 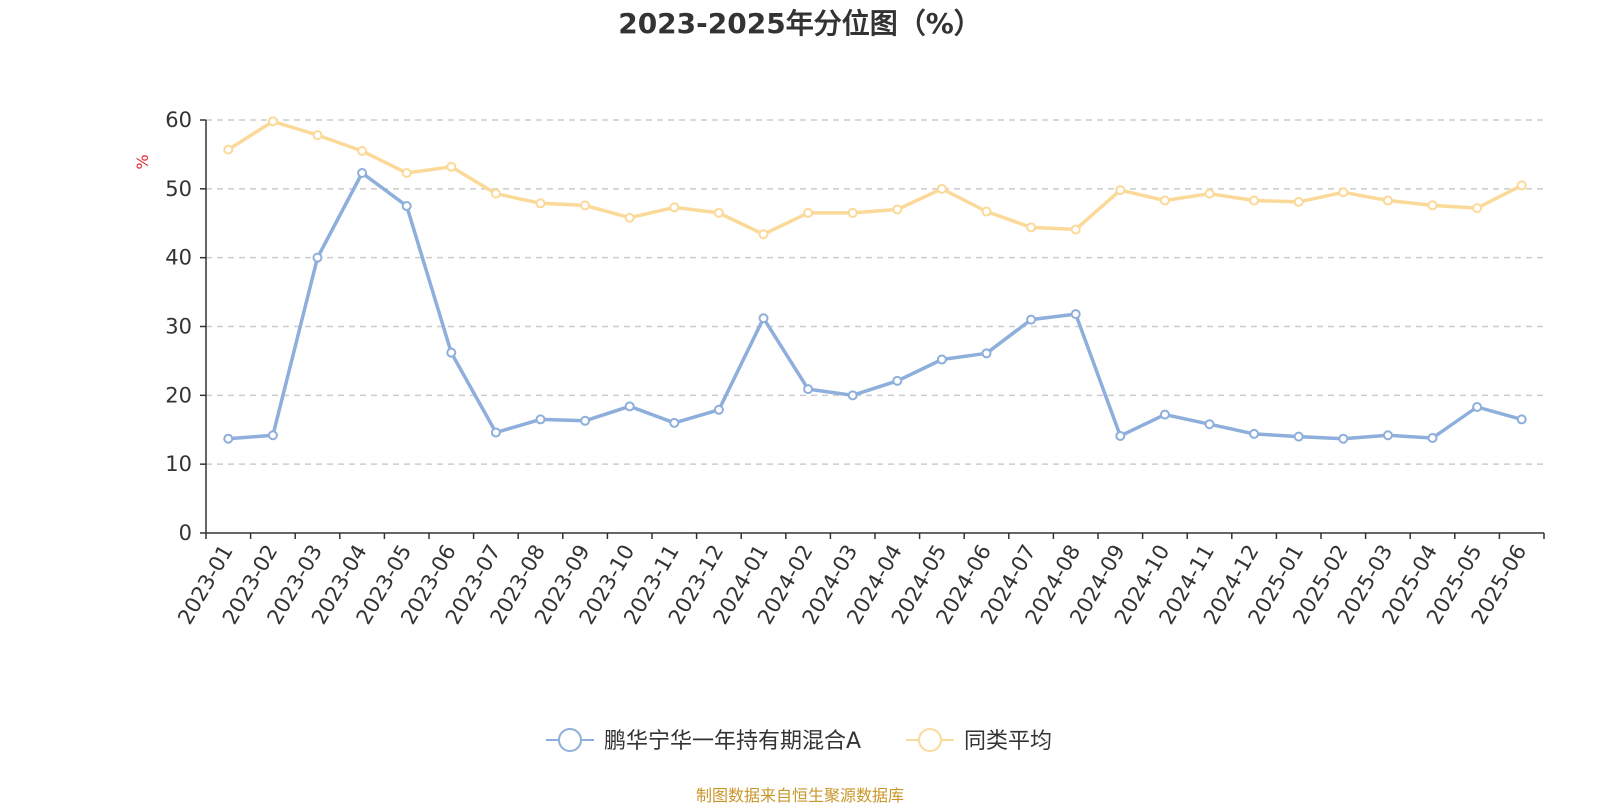 What do you see at coordinates (178, 395) in the screenshot?
I see `y-tick-label: 20` at bounding box center [178, 395].